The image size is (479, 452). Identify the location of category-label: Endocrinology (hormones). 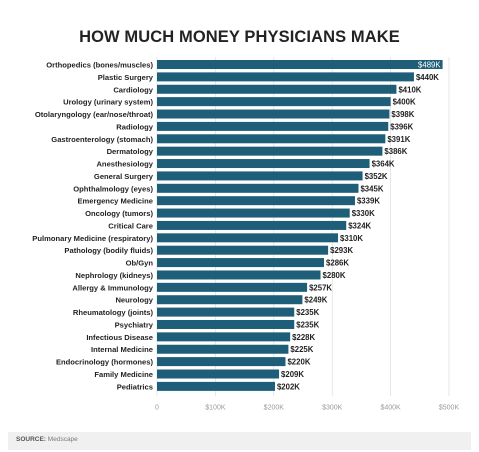
(105, 362).